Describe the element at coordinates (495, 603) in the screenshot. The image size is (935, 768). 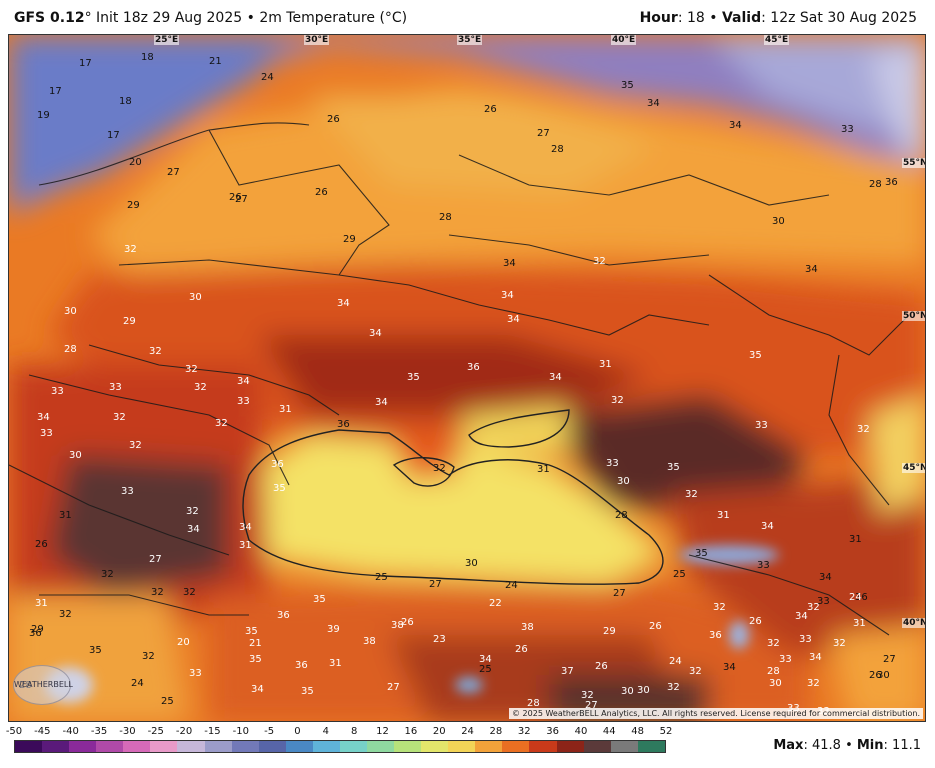
I see `temperature-label: 22` at that location.